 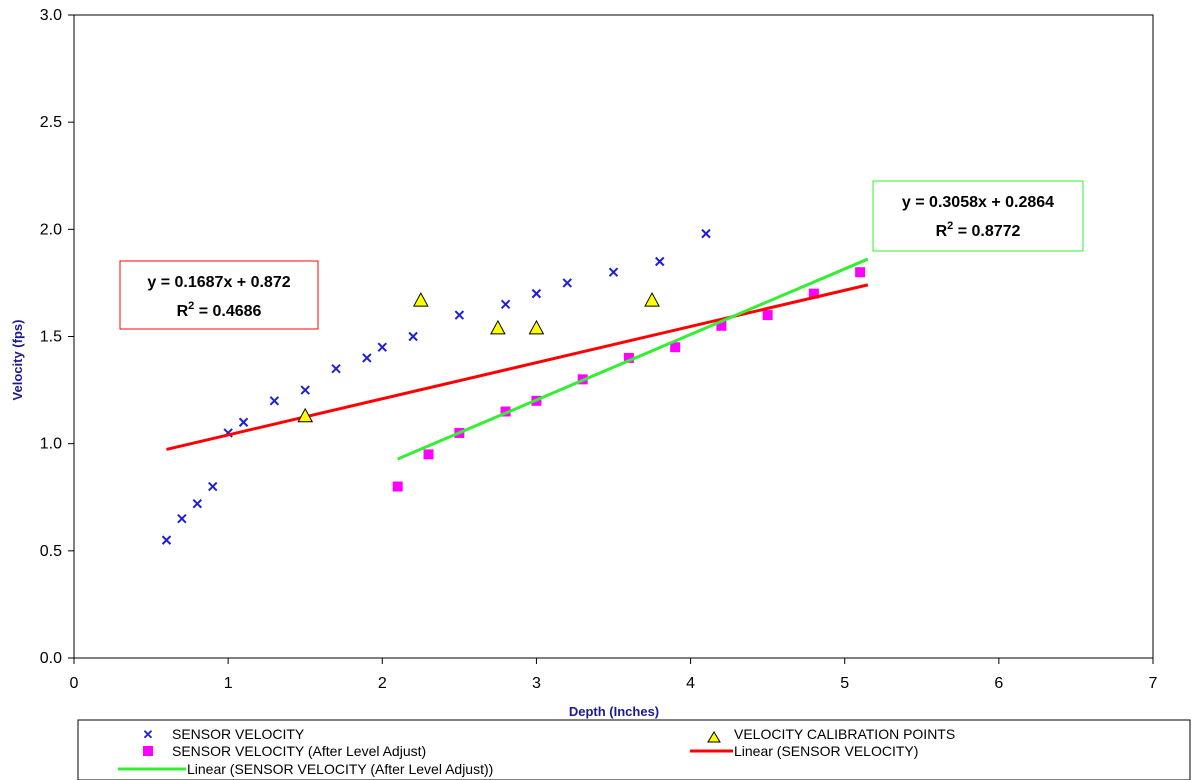 I want to click on y-axis-title: Velocity (fps), so click(x=17, y=360).